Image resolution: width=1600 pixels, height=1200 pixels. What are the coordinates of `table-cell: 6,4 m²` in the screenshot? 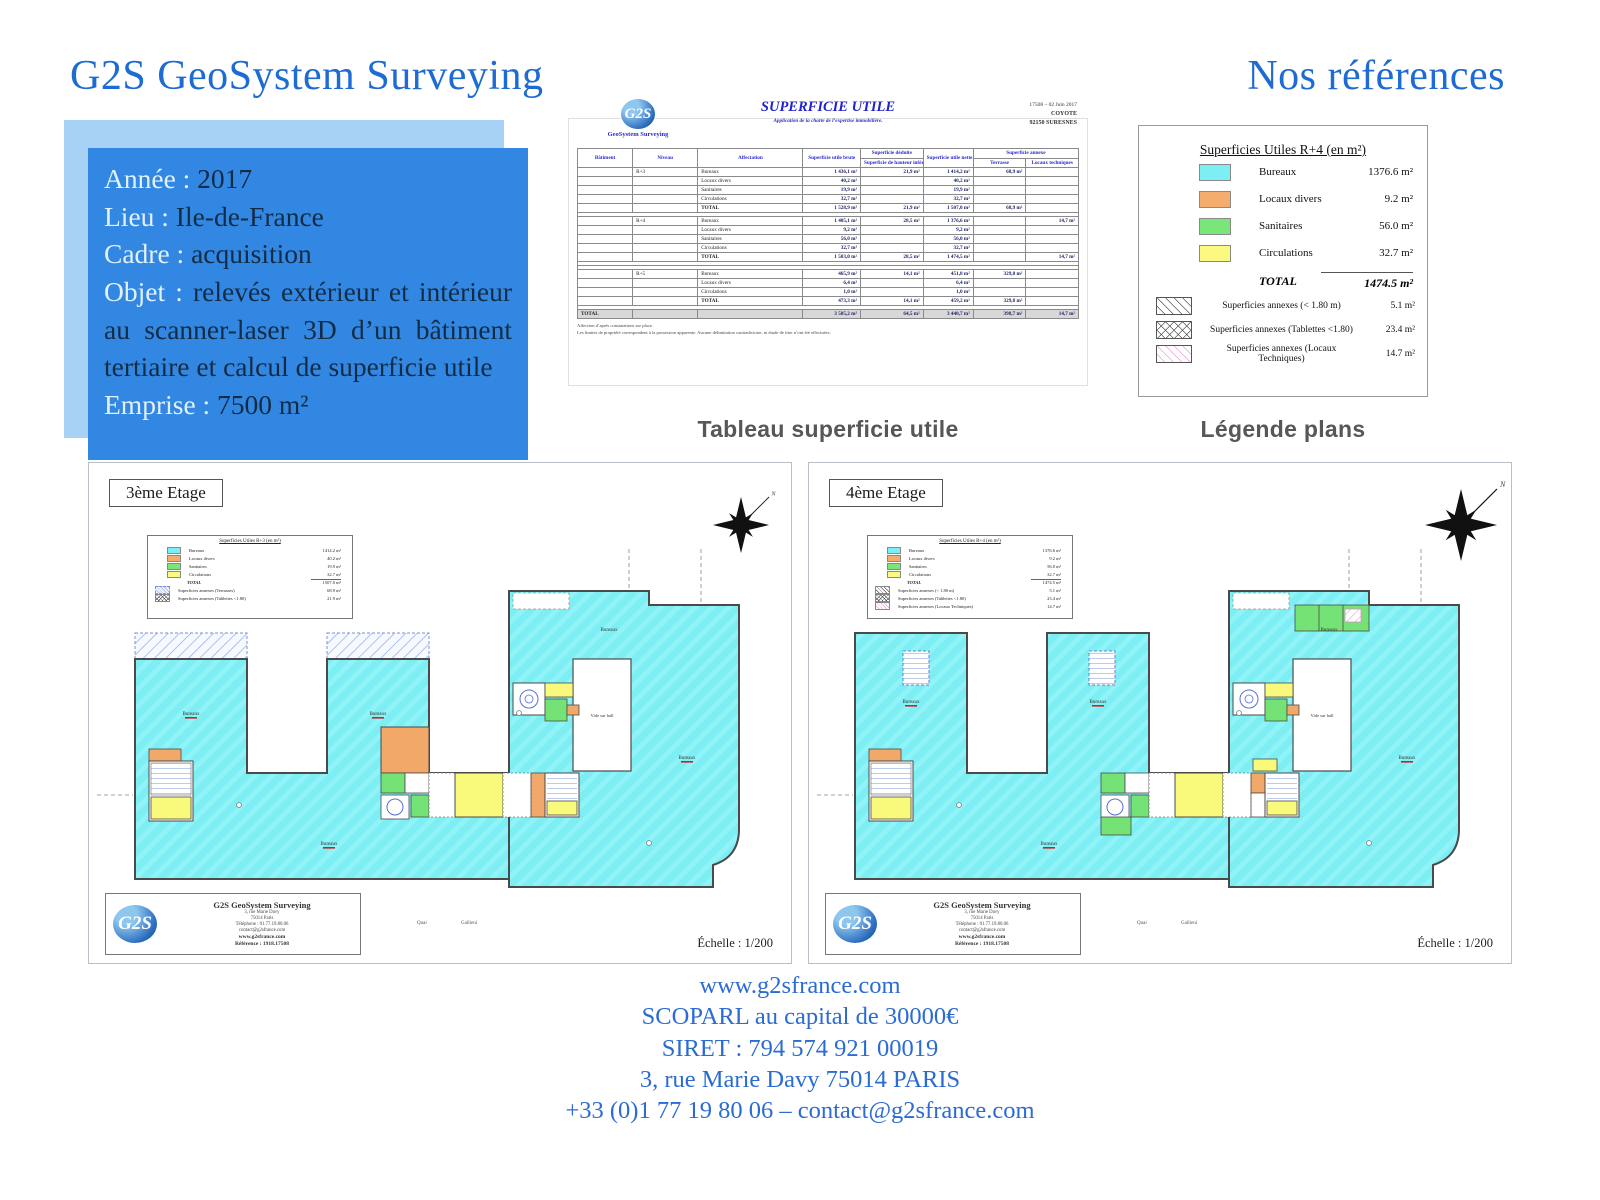 It's located at (948, 283).